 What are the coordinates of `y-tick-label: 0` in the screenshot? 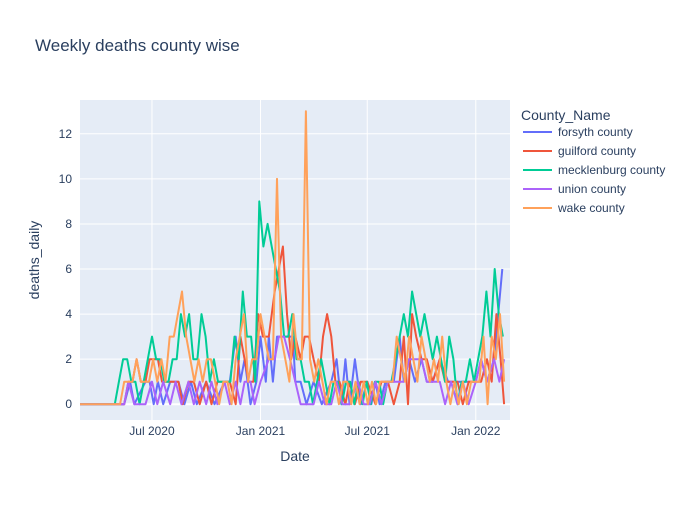 It's located at (68, 404).